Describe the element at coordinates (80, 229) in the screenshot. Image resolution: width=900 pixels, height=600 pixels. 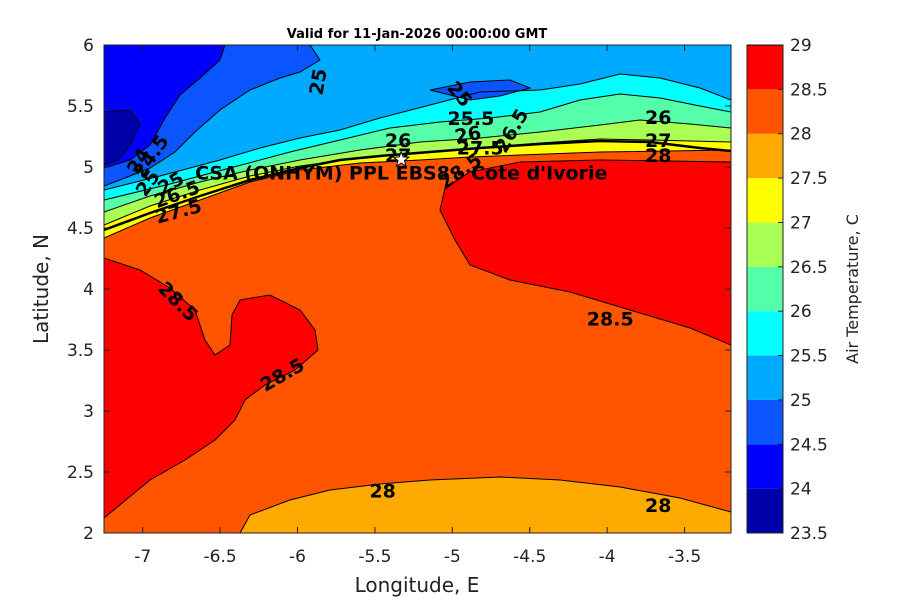
I see `y-tick-label: 4.5` at that location.